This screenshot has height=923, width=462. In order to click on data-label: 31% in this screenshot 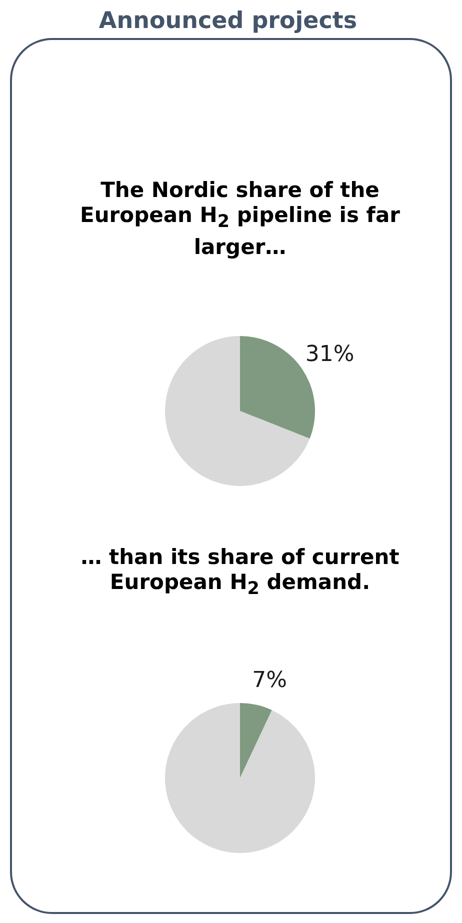, I will do `click(329, 355)`.